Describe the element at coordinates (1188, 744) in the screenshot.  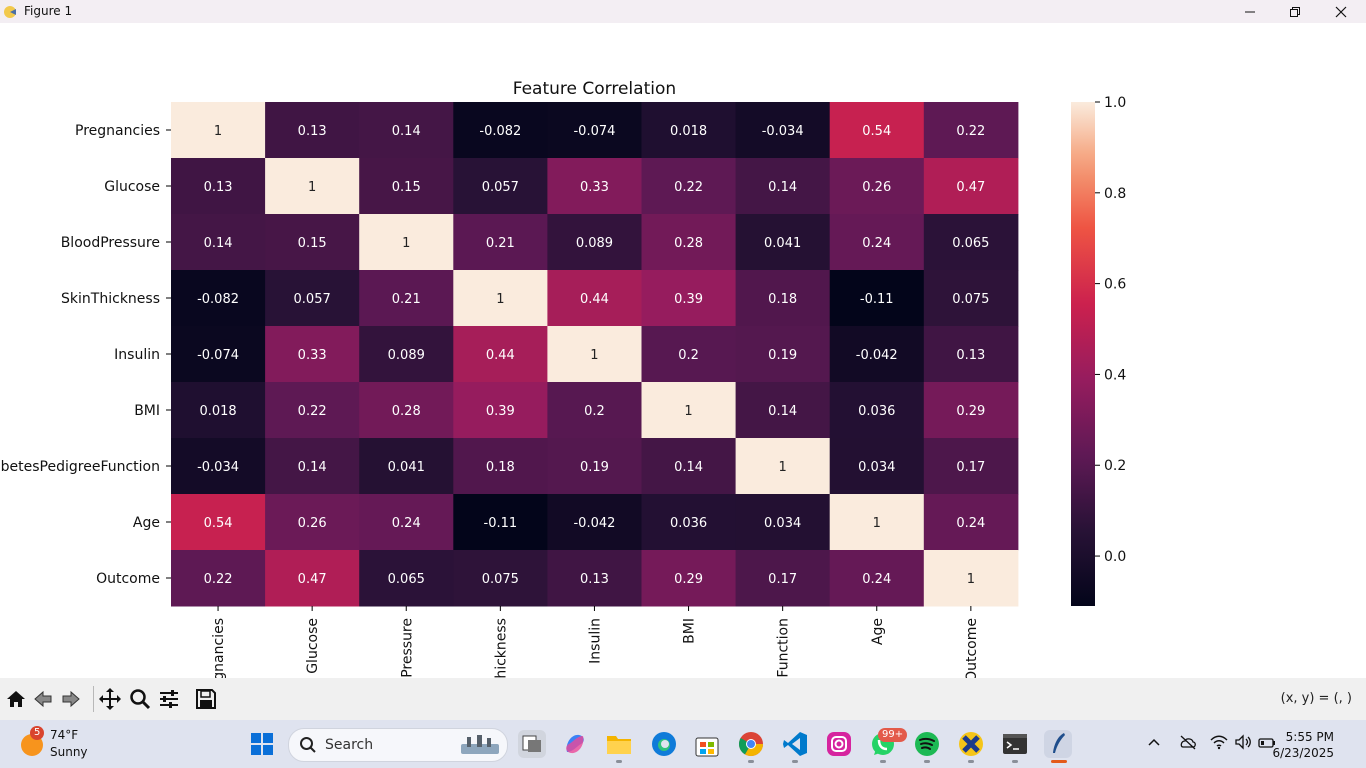
I see `onedrive-status` at that location.